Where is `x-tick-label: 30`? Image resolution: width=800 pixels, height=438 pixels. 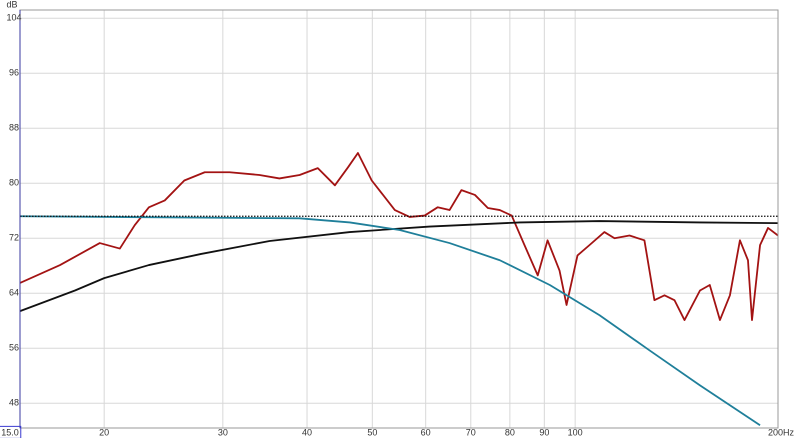
x-tick-label: 30 is located at coordinates (223, 432).